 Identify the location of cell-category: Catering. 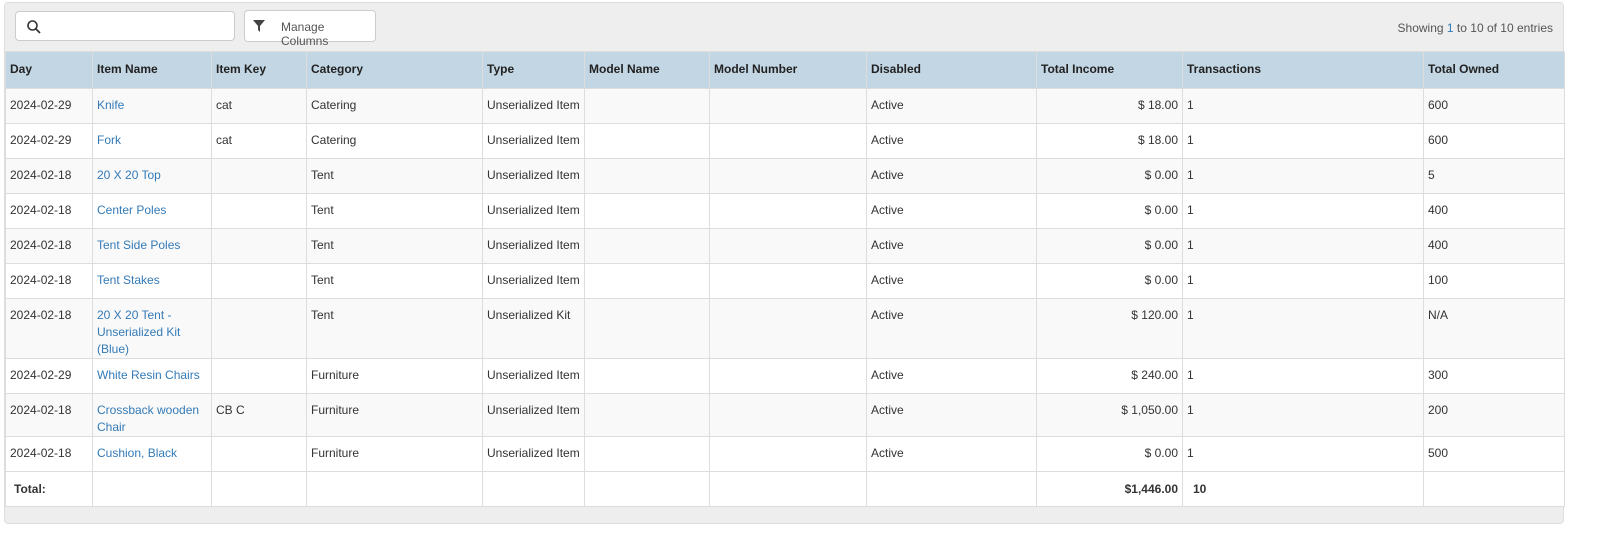
(394, 106).